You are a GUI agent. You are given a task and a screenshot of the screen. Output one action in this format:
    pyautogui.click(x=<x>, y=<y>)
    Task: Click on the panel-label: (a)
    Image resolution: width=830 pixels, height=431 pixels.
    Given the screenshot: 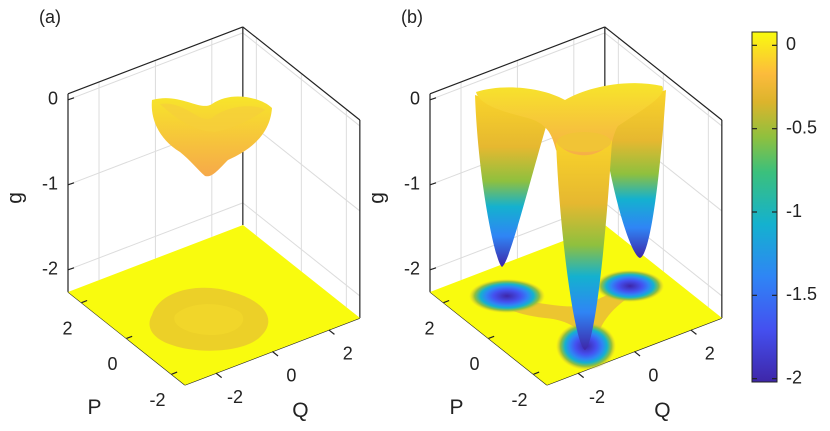 What is the action you would take?
    pyautogui.click(x=50, y=17)
    